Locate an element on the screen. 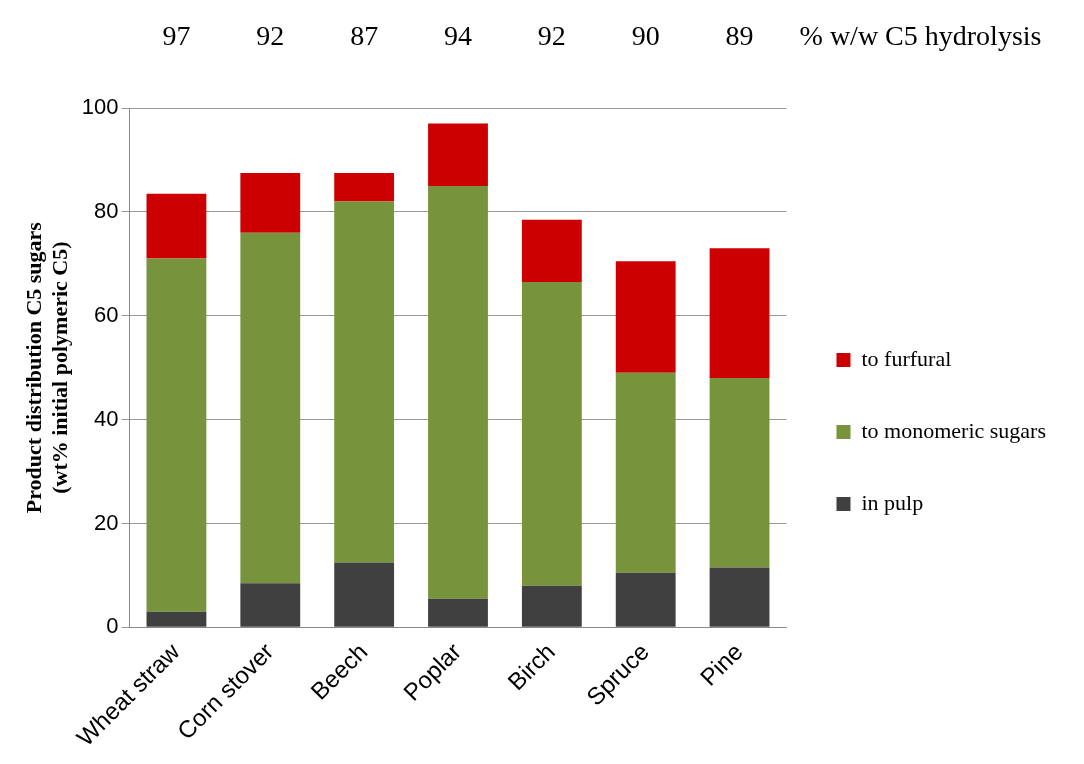  text: 89 is located at coordinates (739, 36).